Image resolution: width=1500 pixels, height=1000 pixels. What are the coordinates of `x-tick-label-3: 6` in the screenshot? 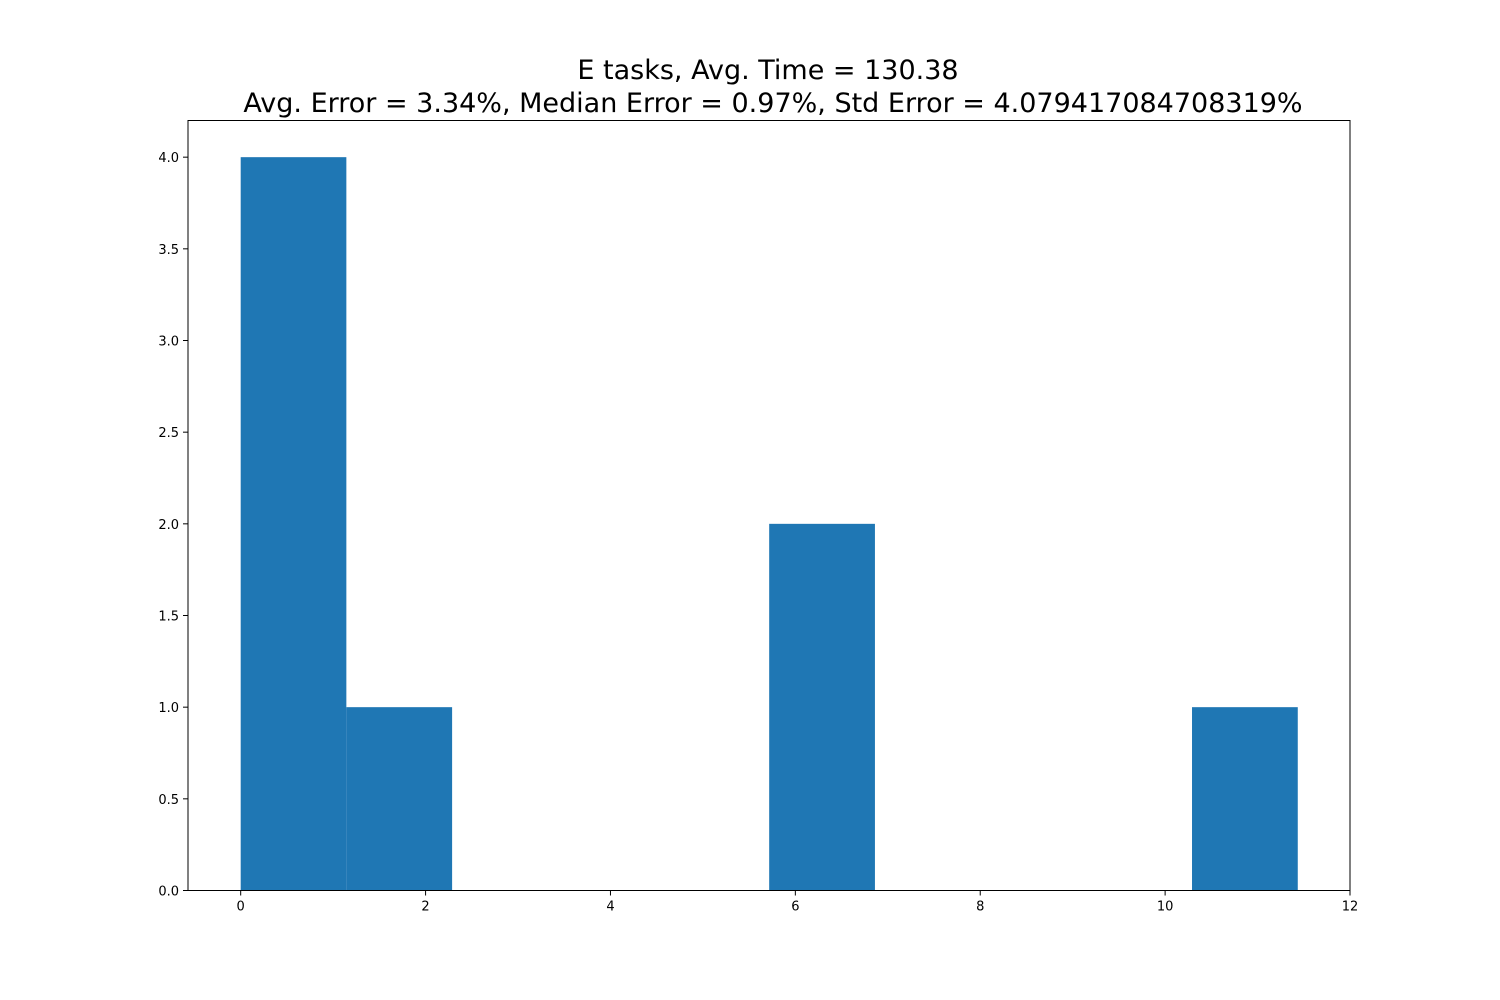 It's located at (795, 907).